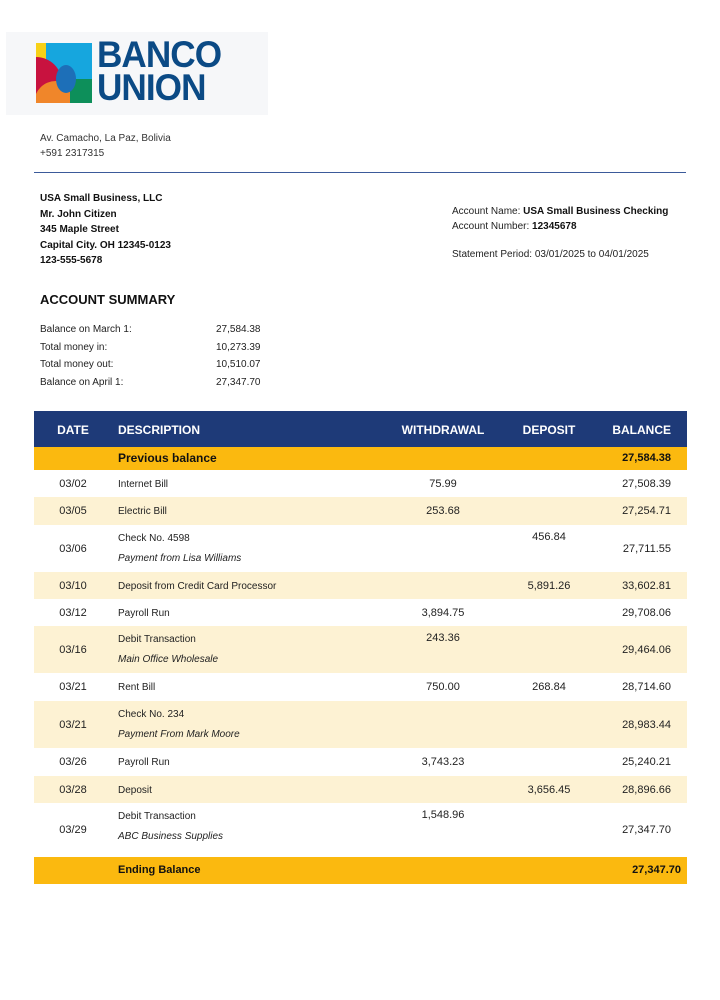 This screenshot has height=1000, width=720. What do you see at coordinates (142, 511) in the screenshot?
I see `row-description: Electric Bill` at bounding box center [142, 511].